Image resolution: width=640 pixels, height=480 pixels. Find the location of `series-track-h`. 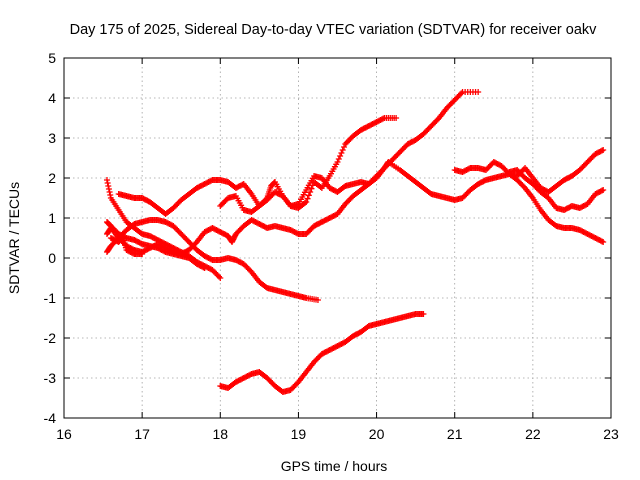

series-track-h is located at coordinates (322, 353).